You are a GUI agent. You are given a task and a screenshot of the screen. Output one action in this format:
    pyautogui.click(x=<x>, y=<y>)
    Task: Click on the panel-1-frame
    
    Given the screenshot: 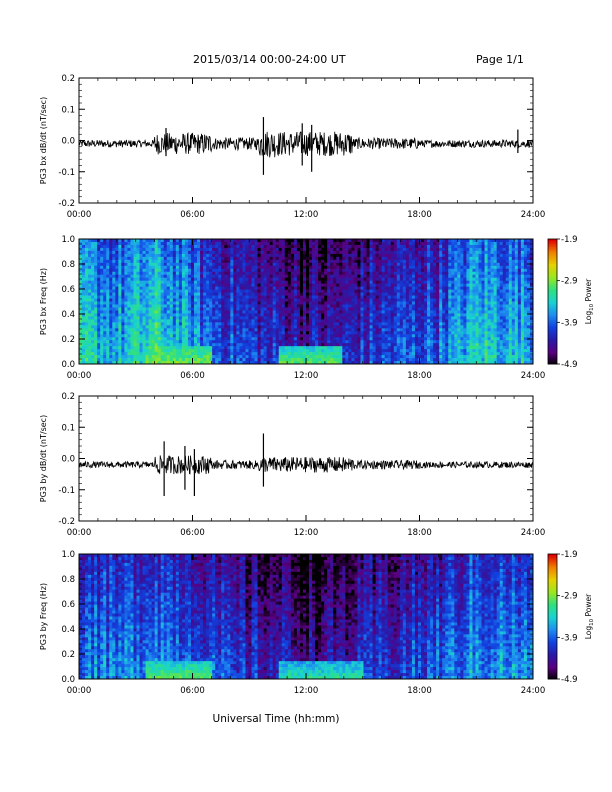 What is the action you would take?
    pyautogui.click(x=306, y=140)
    